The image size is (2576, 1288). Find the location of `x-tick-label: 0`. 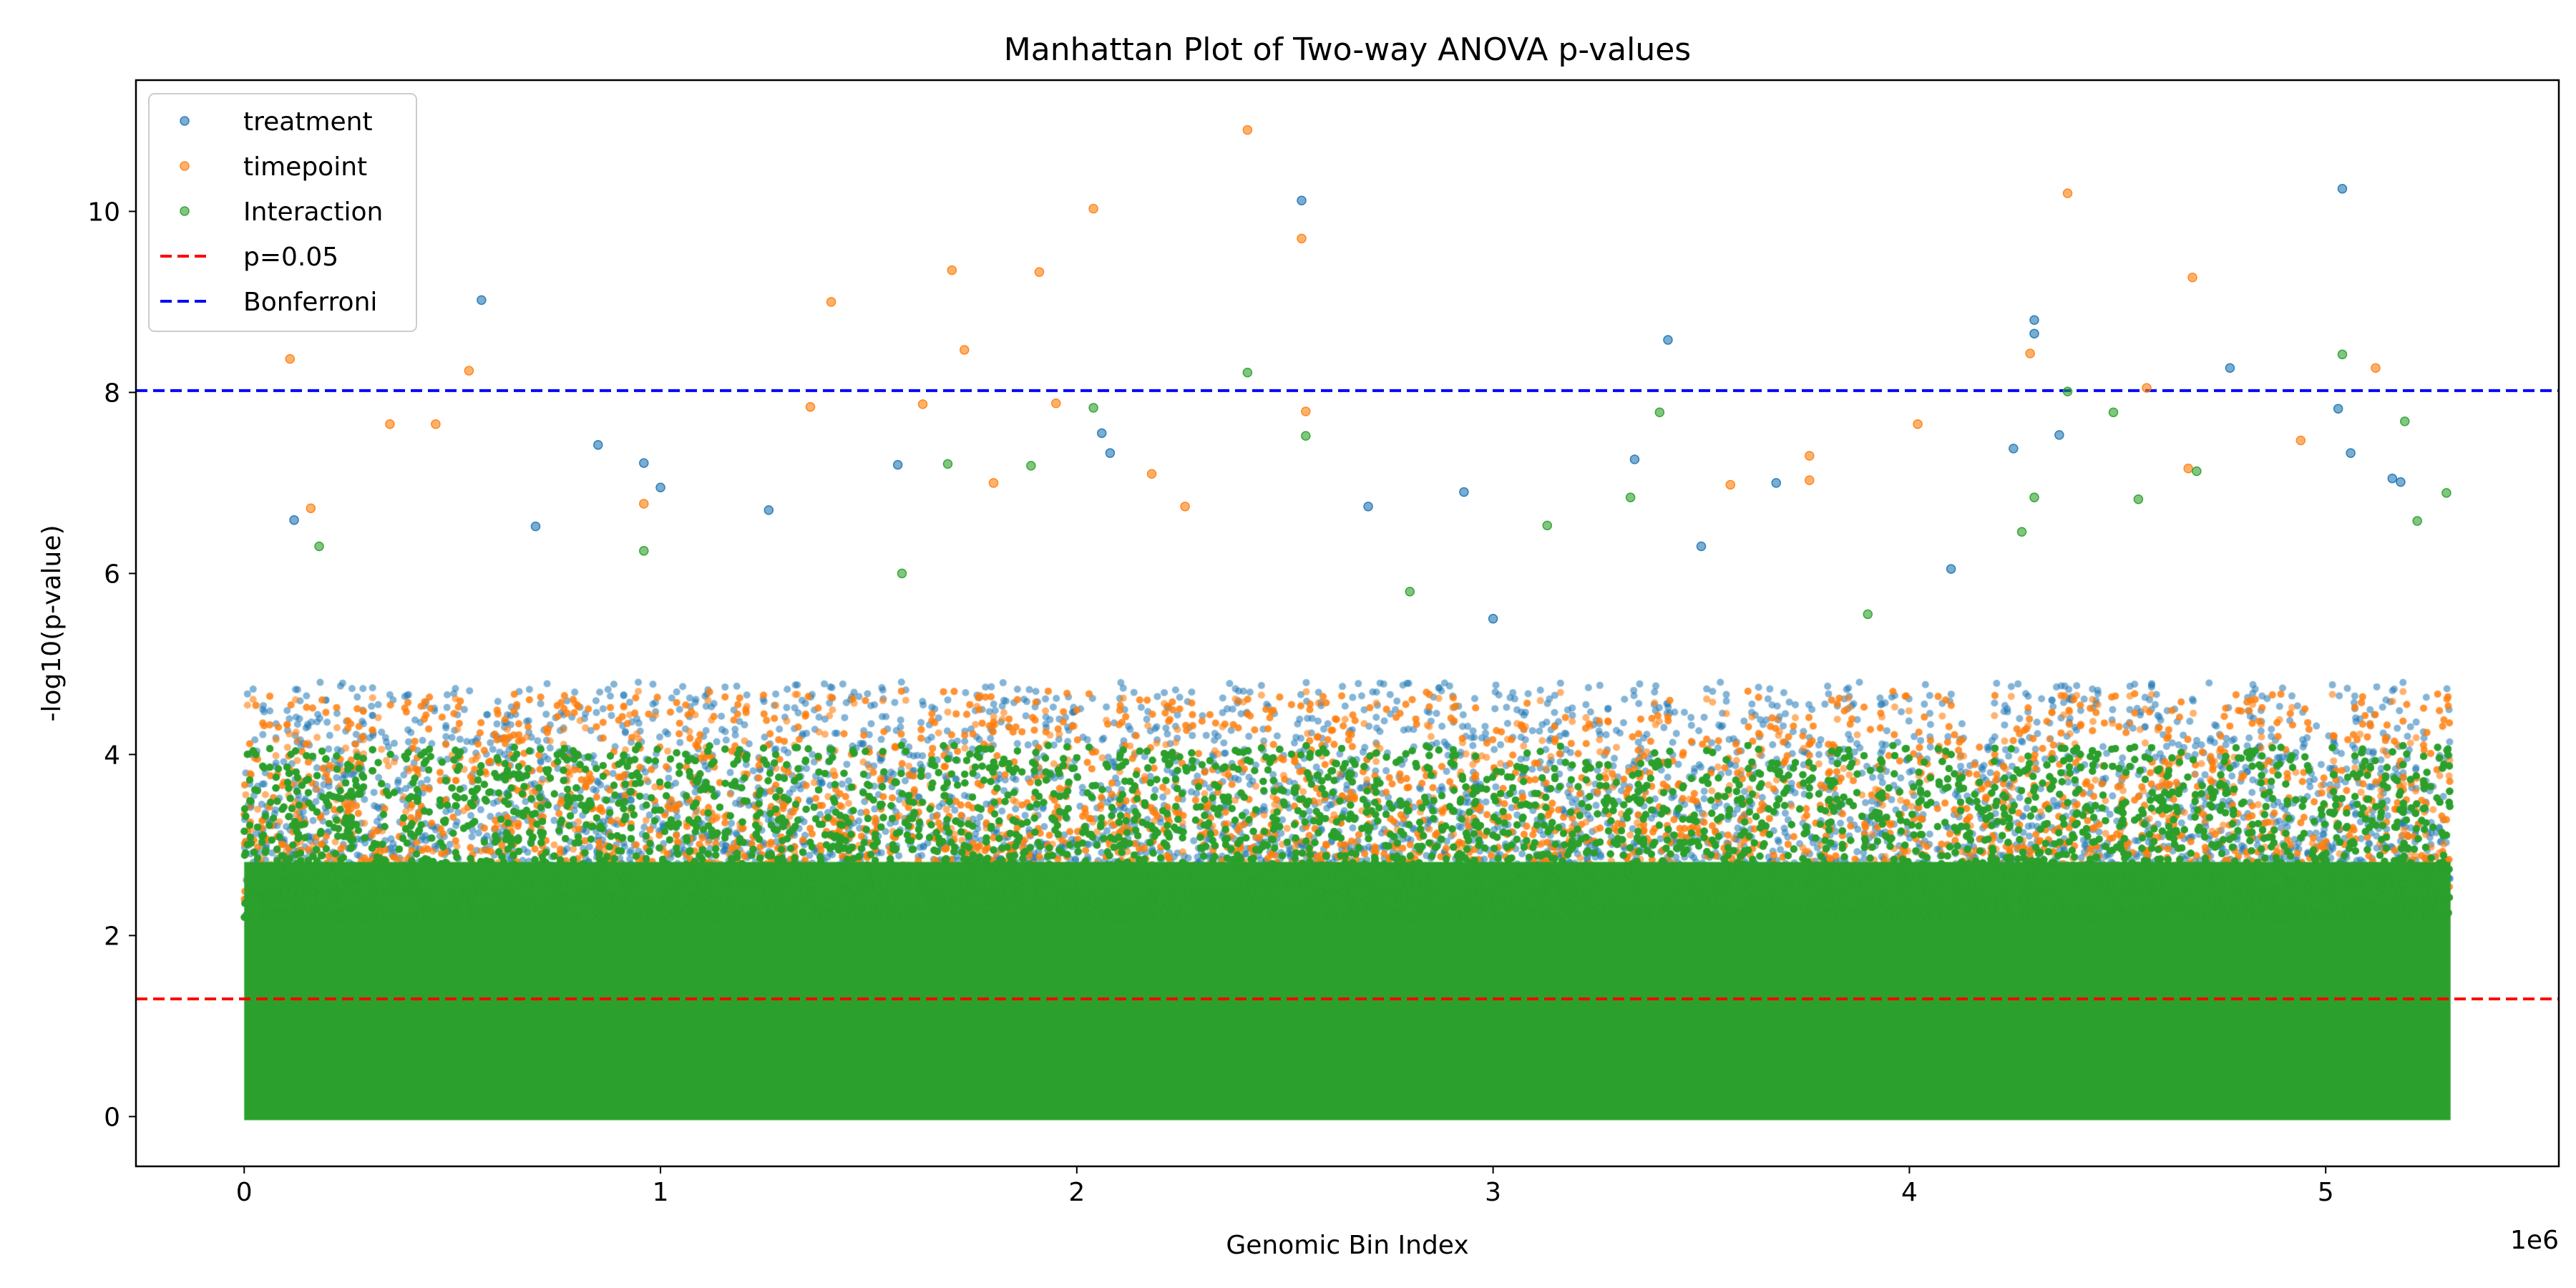

x-tick-label: 0 is located at coordinates (244, 1192).